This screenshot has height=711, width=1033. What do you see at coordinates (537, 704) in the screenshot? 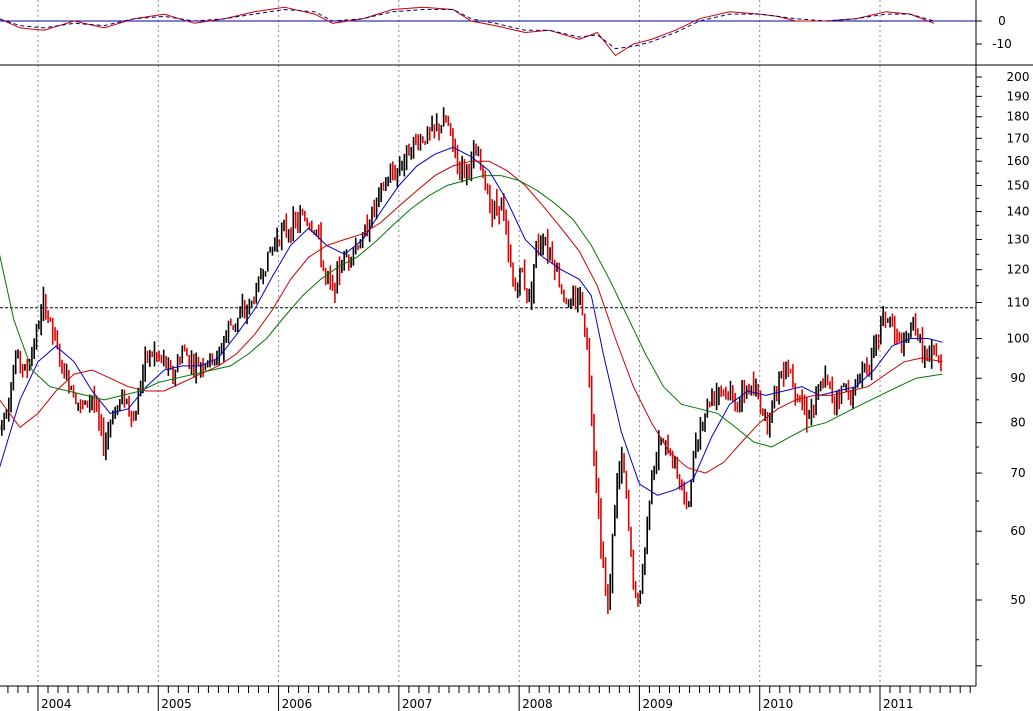
I see `x-tick-label-2008: 2008` at bounding box center [537, 704].